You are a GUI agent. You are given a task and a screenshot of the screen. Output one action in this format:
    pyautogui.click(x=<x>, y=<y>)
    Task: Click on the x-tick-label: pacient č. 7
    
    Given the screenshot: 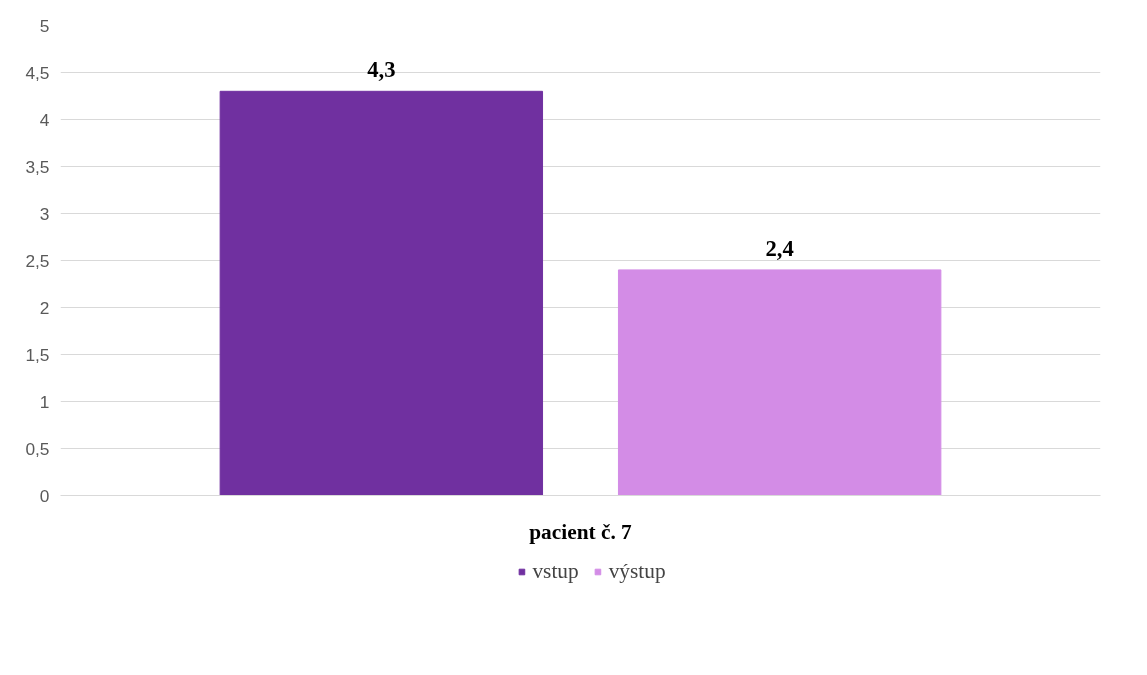 What is the action you would take?
    pyautogui.click(x=581, y=531)
    